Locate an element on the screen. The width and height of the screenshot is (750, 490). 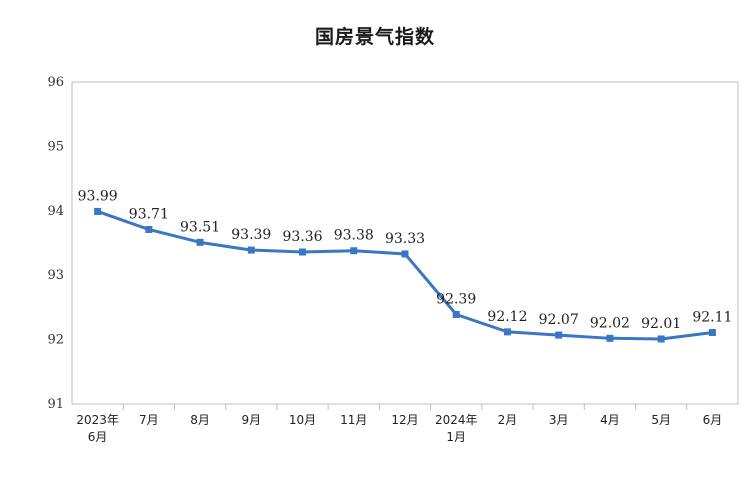
data-label: 93.99 is located at coordinates (98, 196).